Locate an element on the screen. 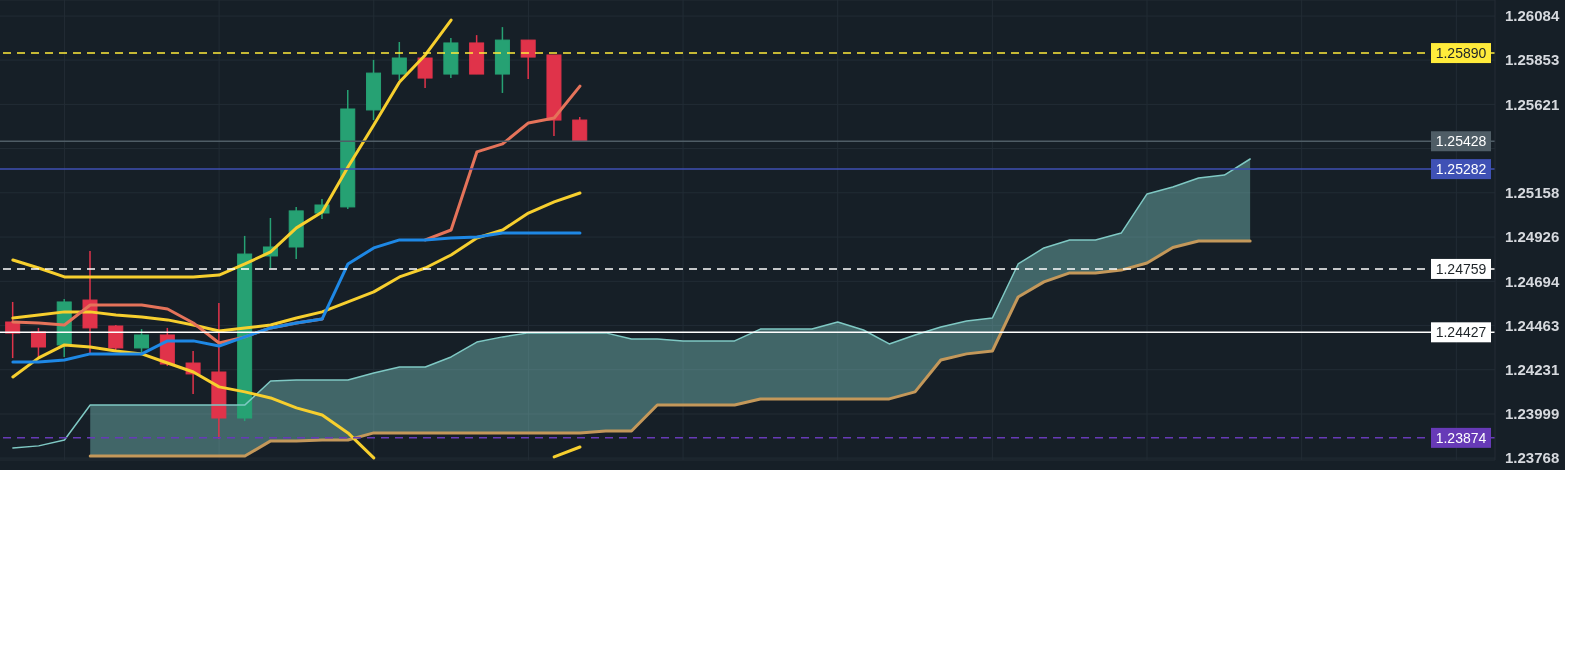  y-tick-label: 1.24926 is located at coordinates (1532, 237).